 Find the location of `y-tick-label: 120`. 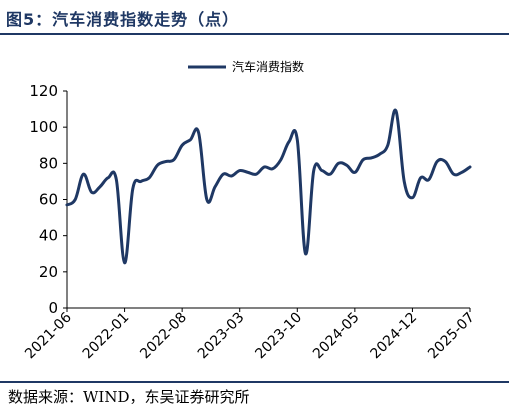

y-tick-label: 120 is located at coordinates (43, 91).